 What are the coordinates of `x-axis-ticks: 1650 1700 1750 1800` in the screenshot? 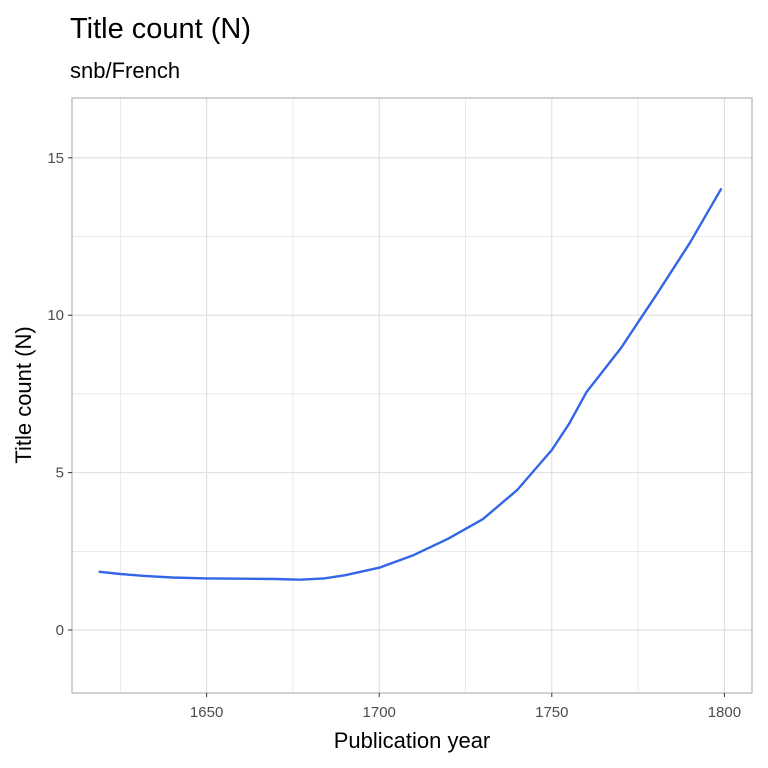 It's located at (465, 707).